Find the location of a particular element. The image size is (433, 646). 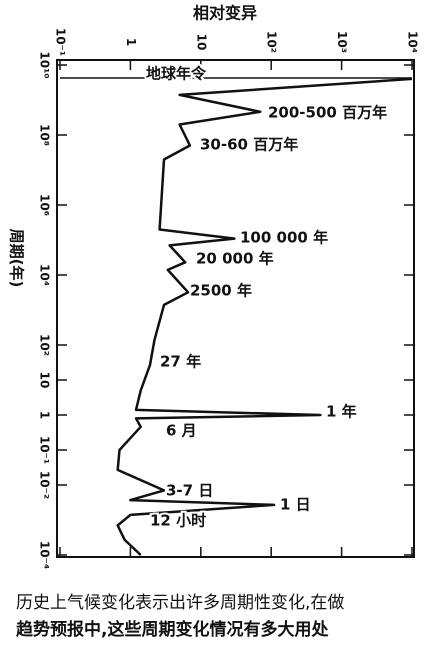

chart-title: 相对变异 is located at coordinates (225, 13).